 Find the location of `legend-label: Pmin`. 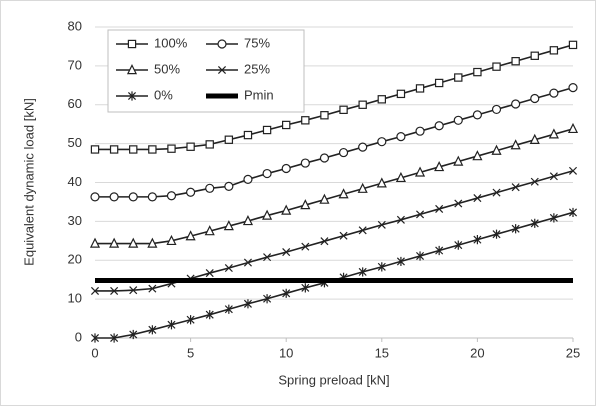

legend-label: Pmin is located at coordinates (259, 94).